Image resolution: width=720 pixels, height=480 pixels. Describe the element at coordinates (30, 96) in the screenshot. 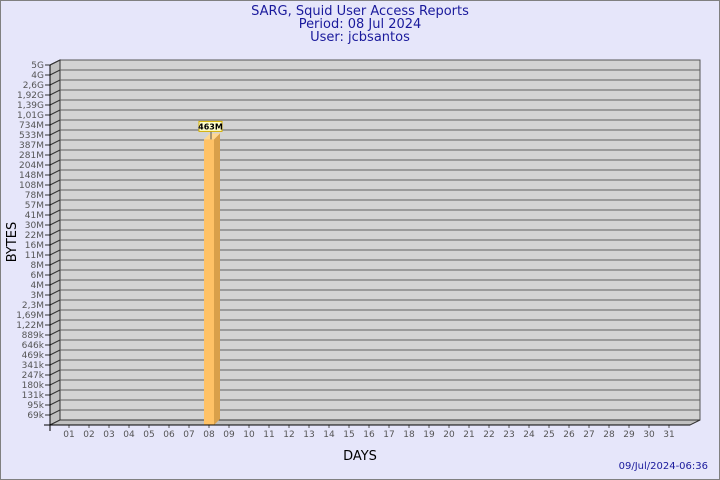

I see `y-tick-label: 1,92G` at that location.